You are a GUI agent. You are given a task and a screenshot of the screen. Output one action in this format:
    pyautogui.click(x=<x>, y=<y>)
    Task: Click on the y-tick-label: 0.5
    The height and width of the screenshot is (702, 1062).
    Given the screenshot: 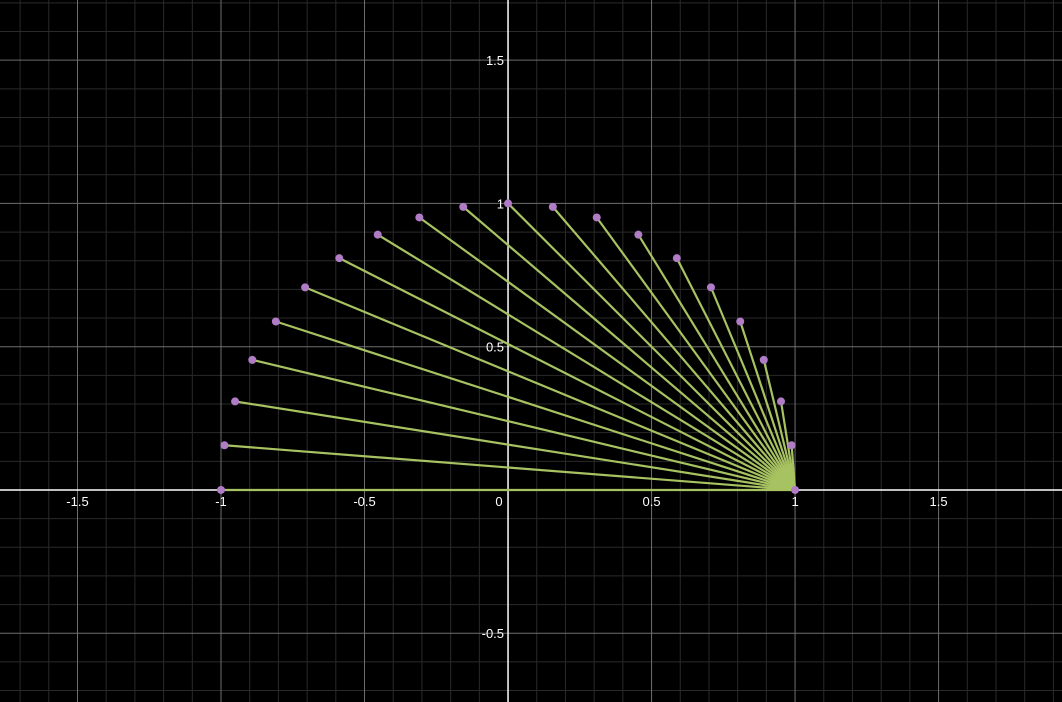 What is the action you would take?
    pyautogui.click(x=495, y=347)
    